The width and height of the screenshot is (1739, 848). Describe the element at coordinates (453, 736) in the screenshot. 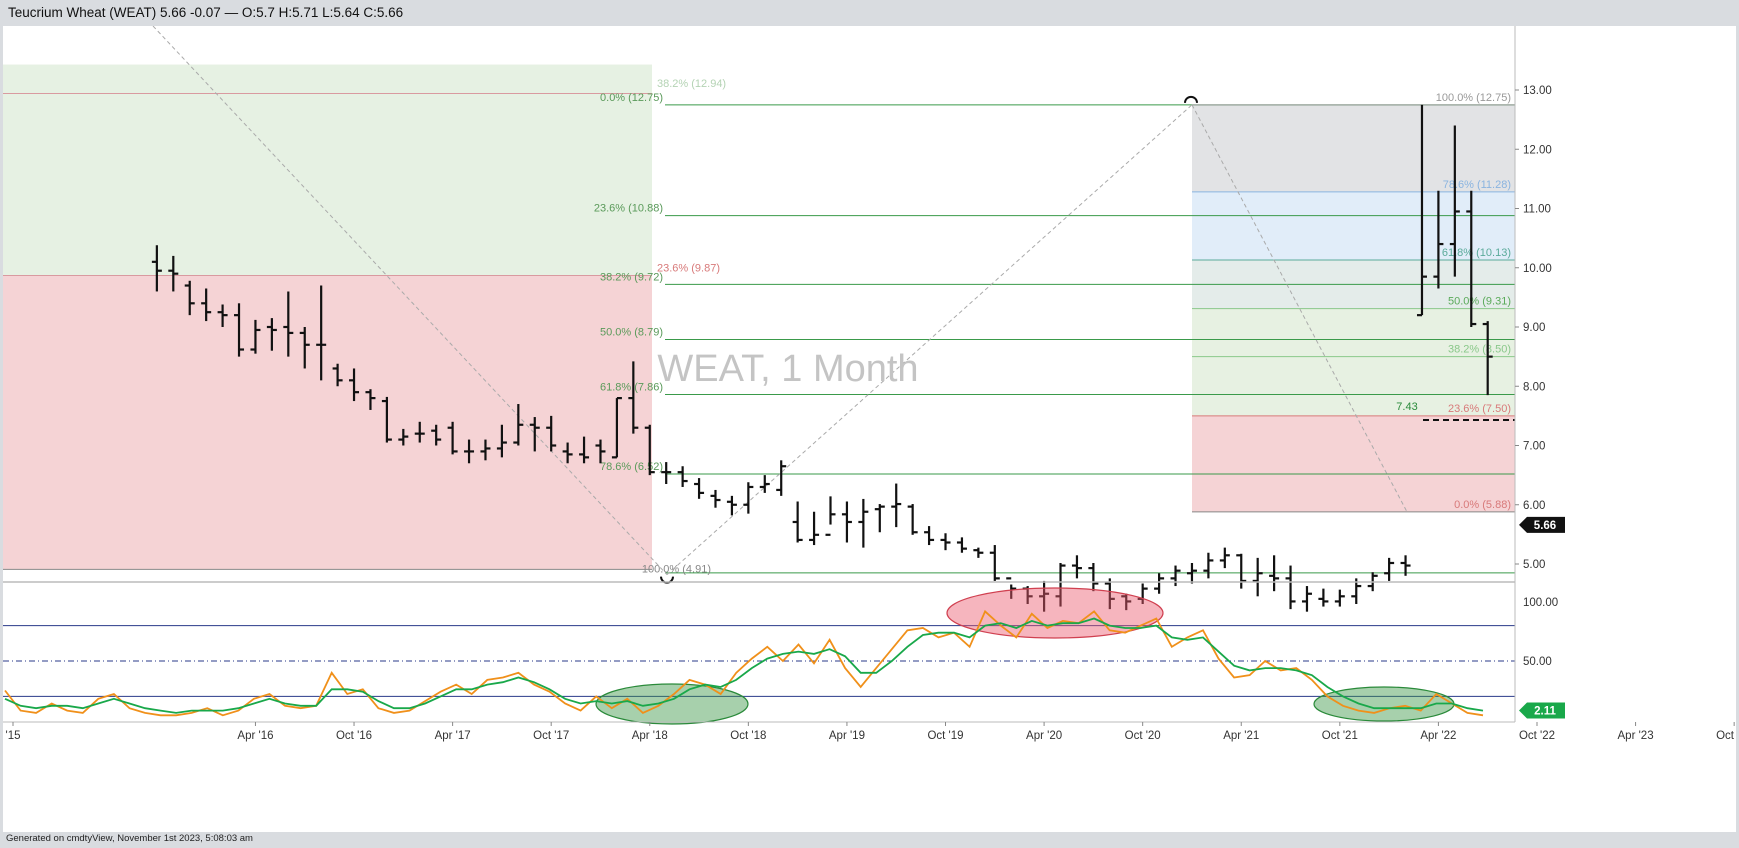

I see `x-tick-label-3: Apr '17` at that location.